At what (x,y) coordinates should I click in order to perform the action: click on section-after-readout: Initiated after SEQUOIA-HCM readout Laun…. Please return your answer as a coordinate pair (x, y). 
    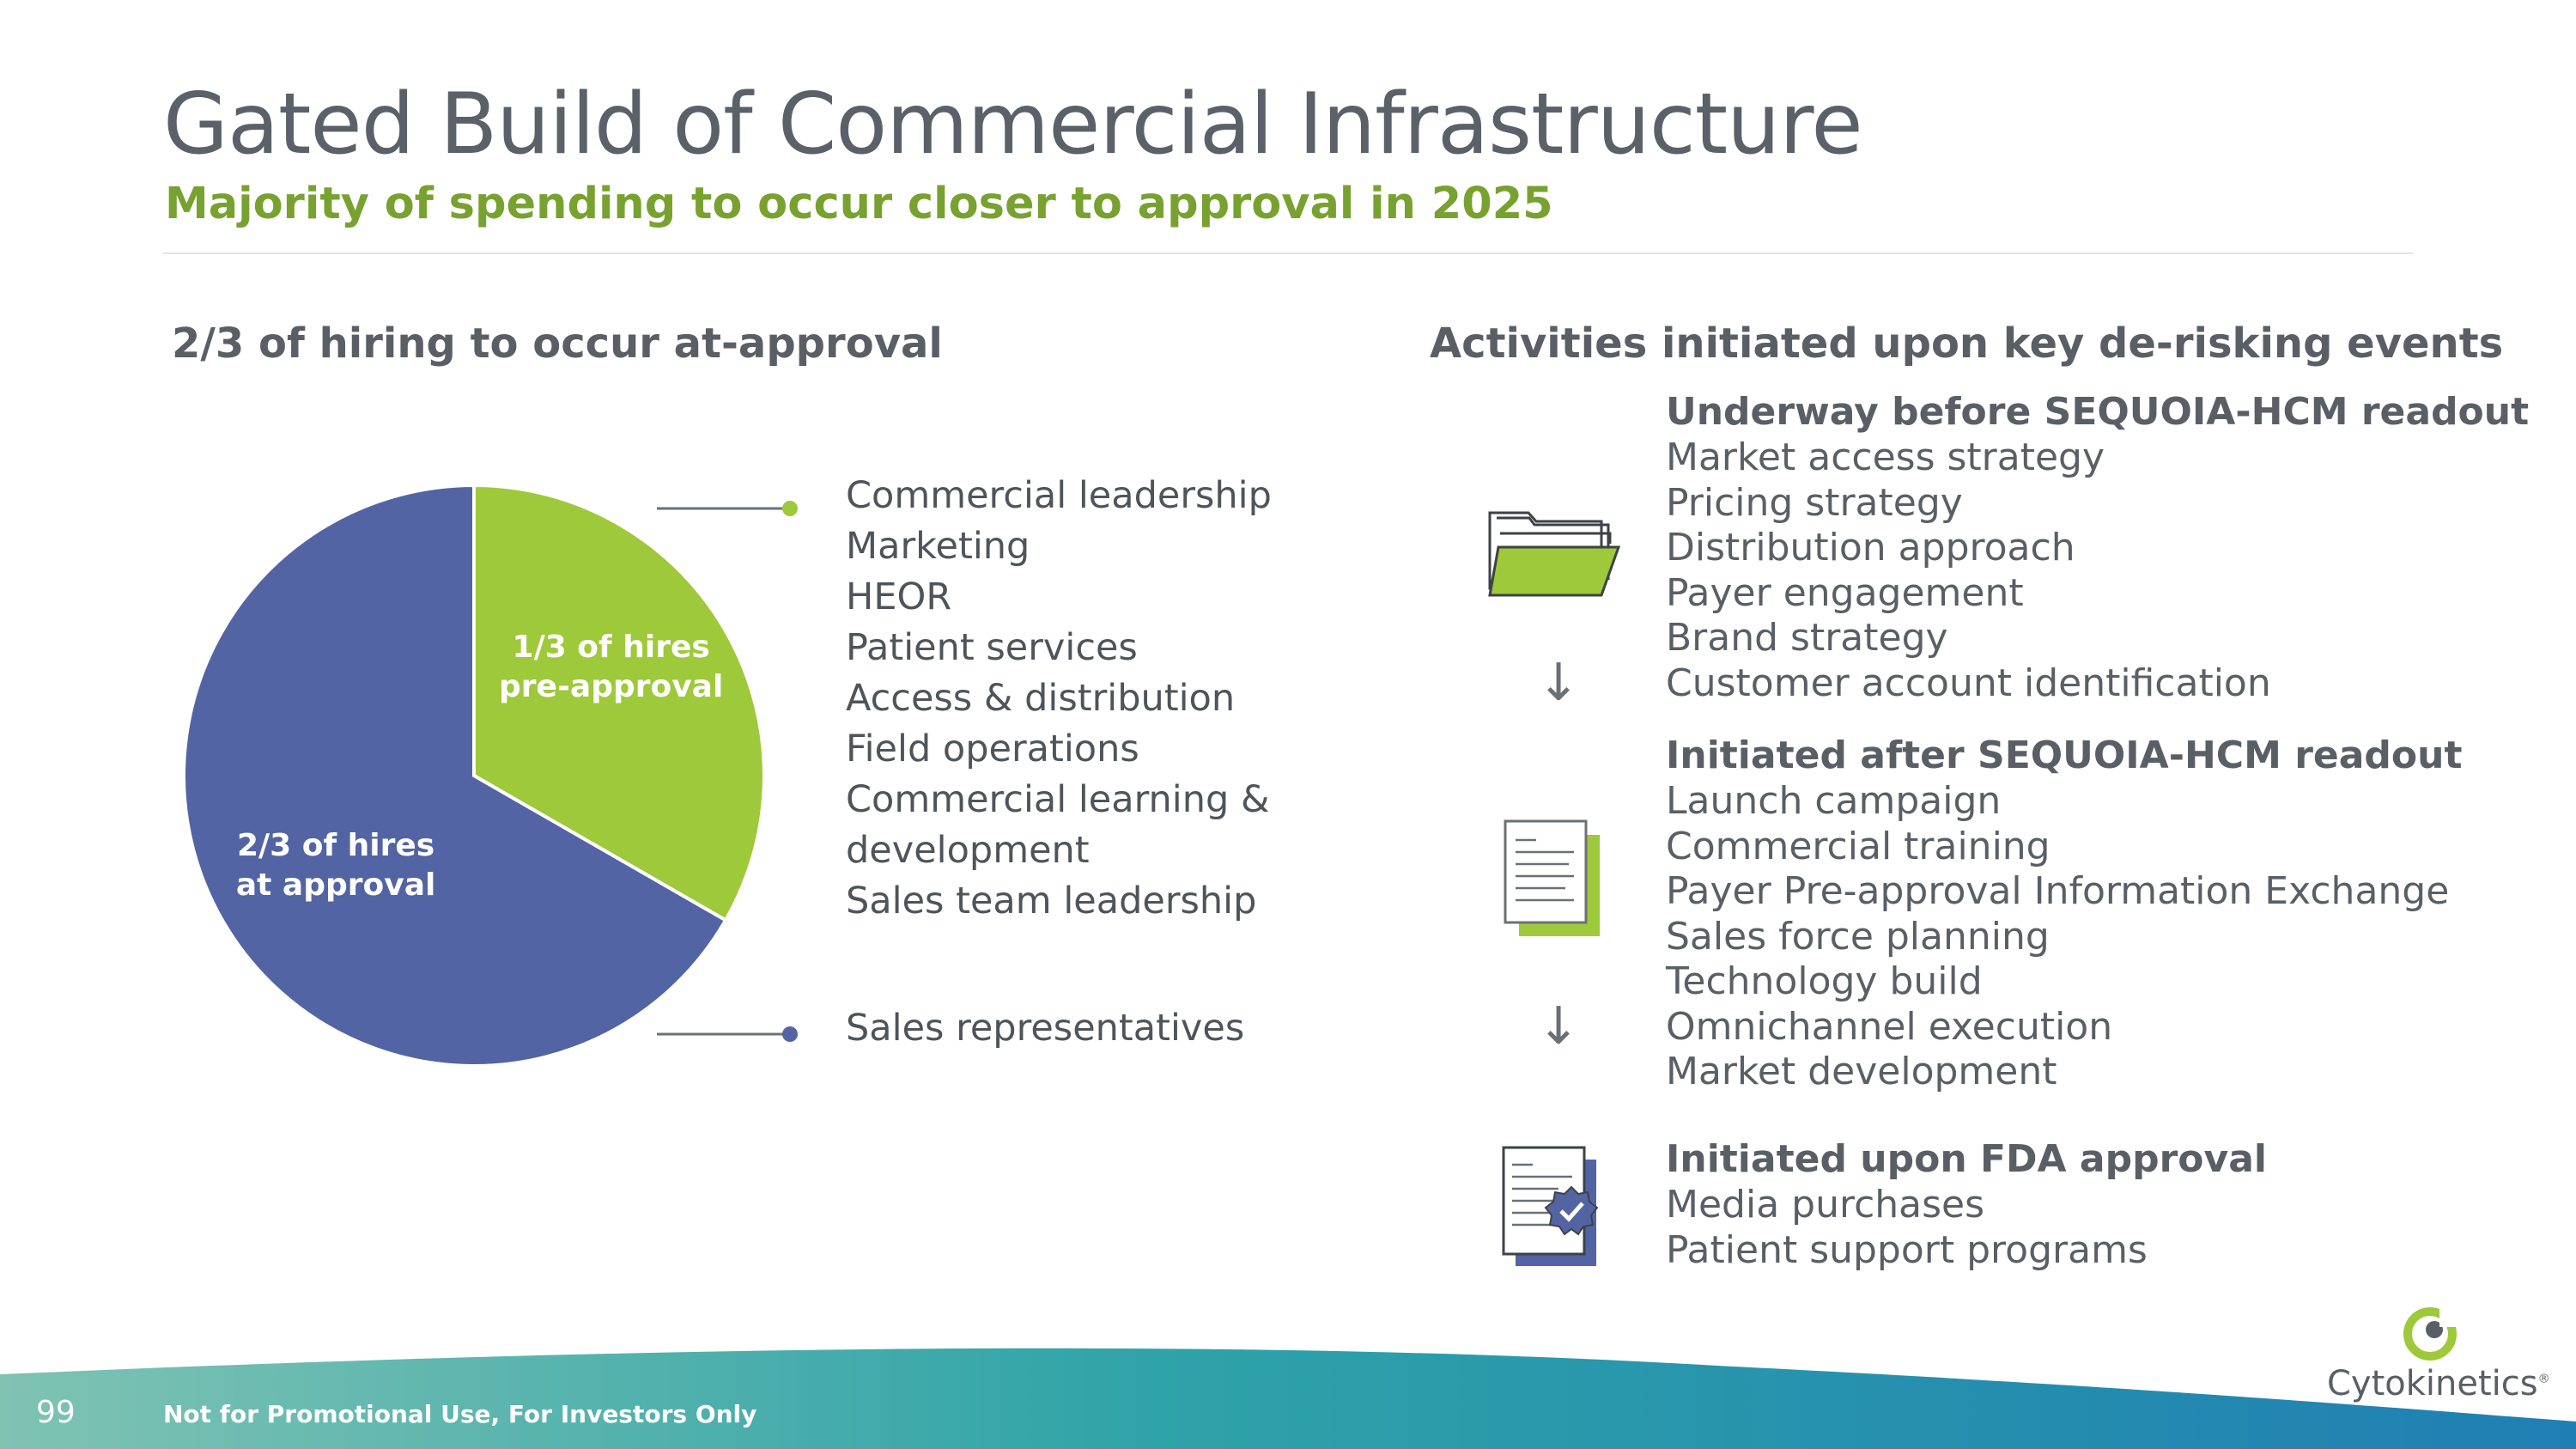
    Looking at the image, I should click on (2064, 914).